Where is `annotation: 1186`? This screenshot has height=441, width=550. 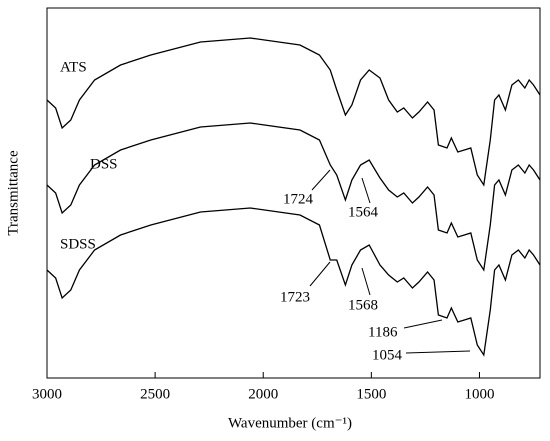 annotation: 1186 is located at coordinates (383, 332).